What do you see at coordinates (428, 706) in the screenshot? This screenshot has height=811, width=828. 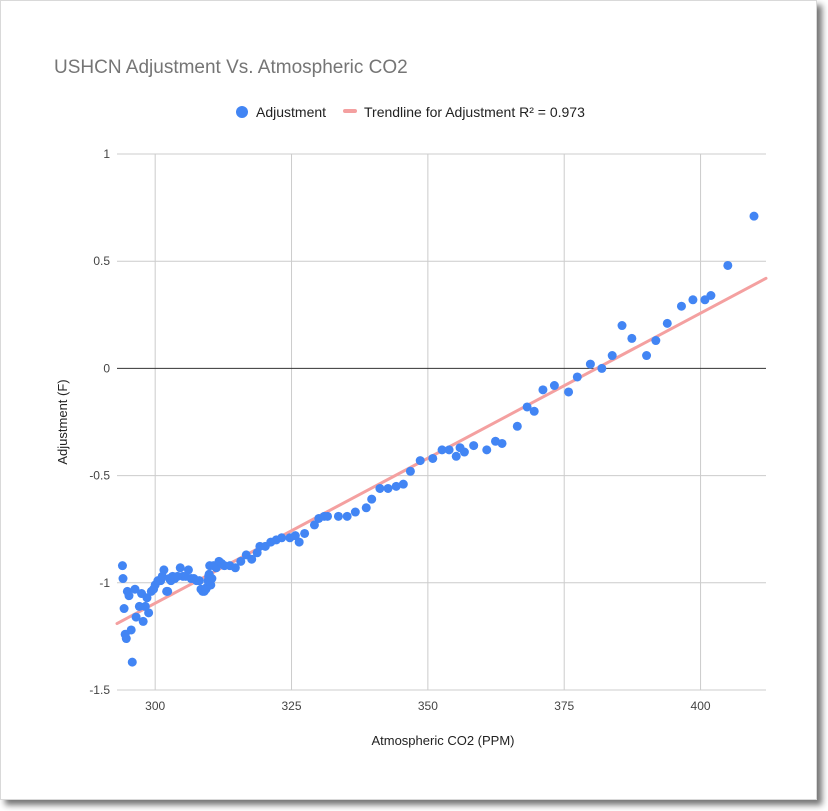 I see `x-tick-label: 350` at bounding box center [428, 706].